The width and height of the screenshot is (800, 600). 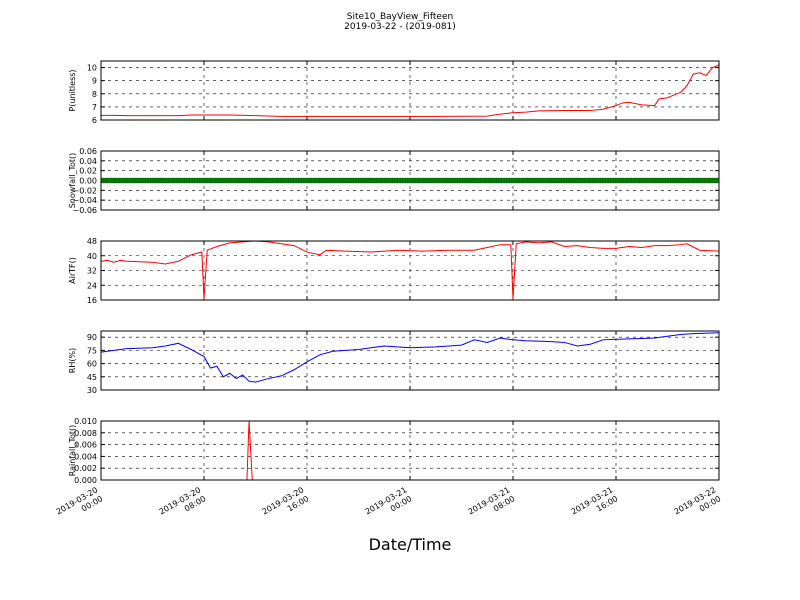 What do you see at coordinates (92, 256) in the screenshot?
I see `y-tick-label: 40` at bounding box center [92, 256].